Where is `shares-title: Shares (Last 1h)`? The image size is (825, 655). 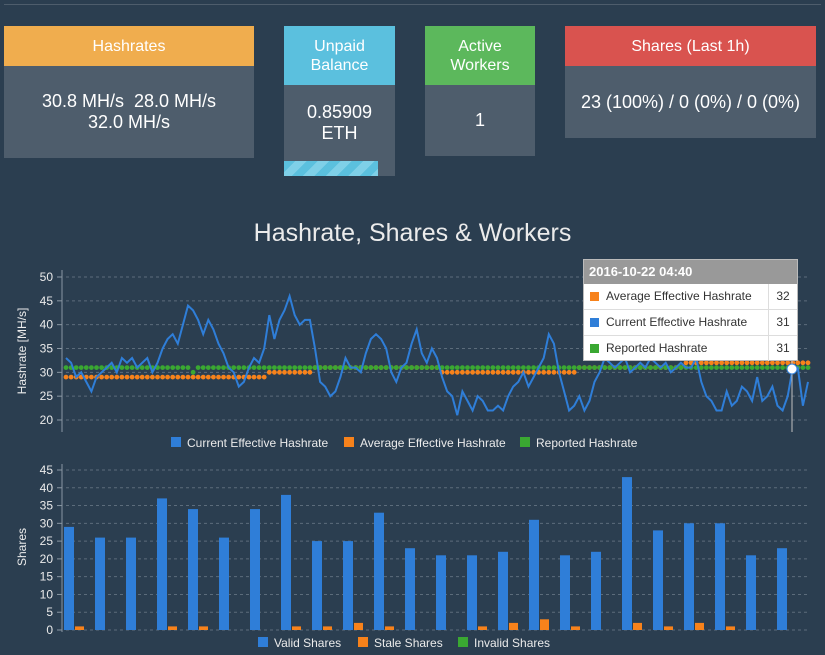 shares-title: Shares (Last 1h) is located at coordinates (690, 46).